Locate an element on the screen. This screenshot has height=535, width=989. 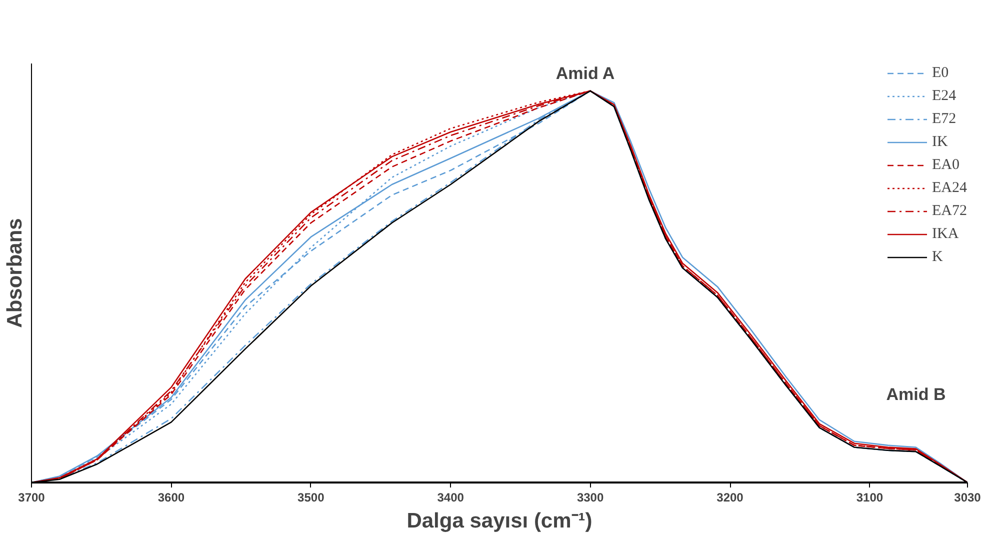
x-tick-label: 3300 is located at coordinates (590, 497).